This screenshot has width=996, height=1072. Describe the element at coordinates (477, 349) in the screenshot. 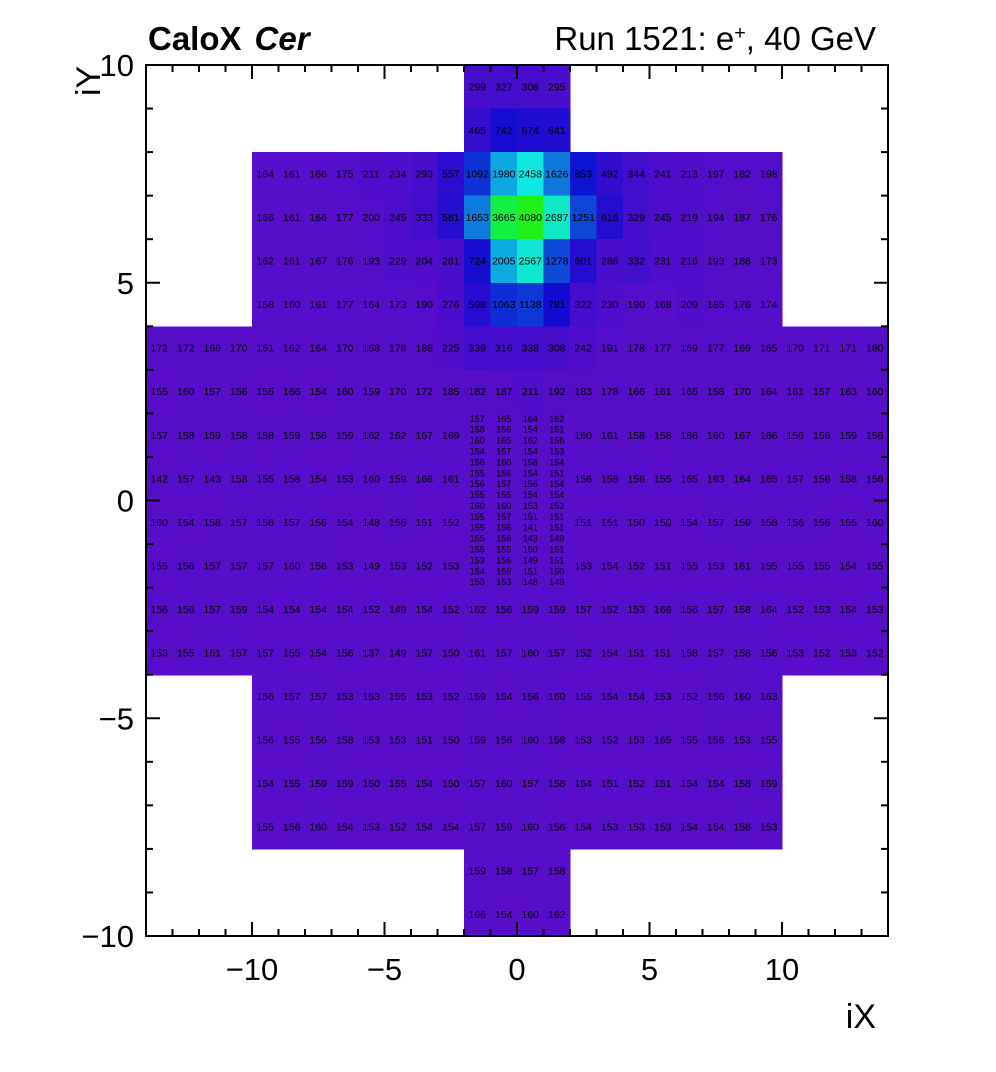

I see `cell-value: 339` at that location.